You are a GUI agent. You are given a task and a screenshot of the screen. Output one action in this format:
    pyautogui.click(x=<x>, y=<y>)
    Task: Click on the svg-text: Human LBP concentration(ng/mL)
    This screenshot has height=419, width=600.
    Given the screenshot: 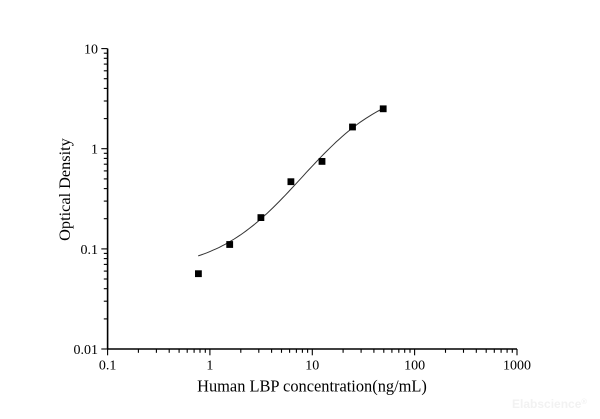 What is the action you would take?
    pyautogui.click(x=312, y=385)
    